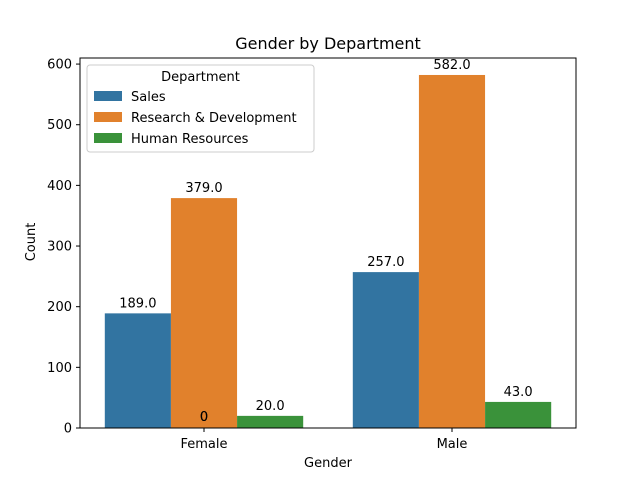  Describe the element at coordinates (59, 125) in the screenshot. I see `y-tick-label: 500` at that location.